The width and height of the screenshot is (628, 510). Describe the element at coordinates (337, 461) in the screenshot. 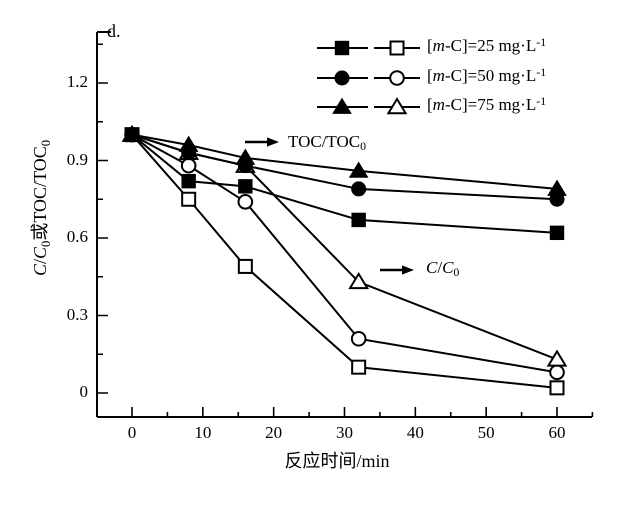

I see `x-axis-label: 反应时间/min` at that location.